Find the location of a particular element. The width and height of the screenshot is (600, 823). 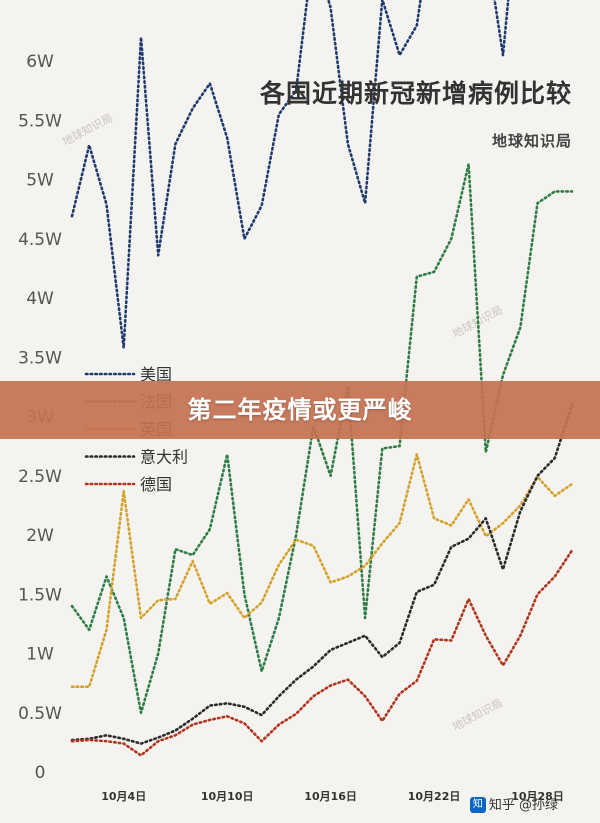

y-tick-label: 5.5W is located at coordinates (40, 121).